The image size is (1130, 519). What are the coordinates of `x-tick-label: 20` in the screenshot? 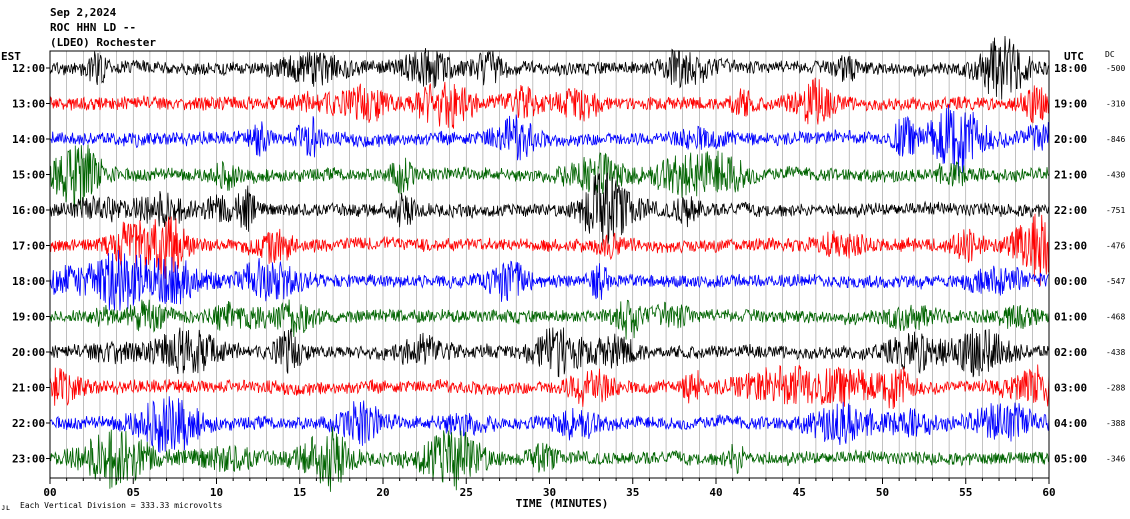 It's located at (382, 492).